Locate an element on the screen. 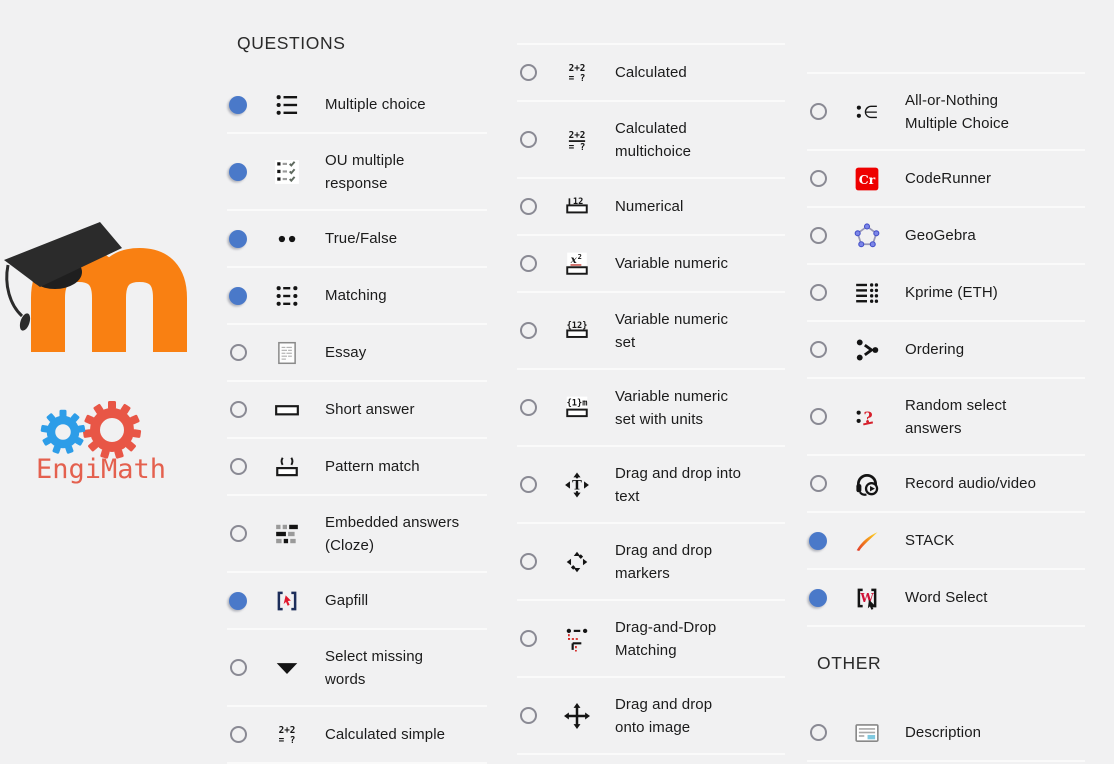 The image size is (1114, 764). true-false-icon is located at coordinates (287, 239).